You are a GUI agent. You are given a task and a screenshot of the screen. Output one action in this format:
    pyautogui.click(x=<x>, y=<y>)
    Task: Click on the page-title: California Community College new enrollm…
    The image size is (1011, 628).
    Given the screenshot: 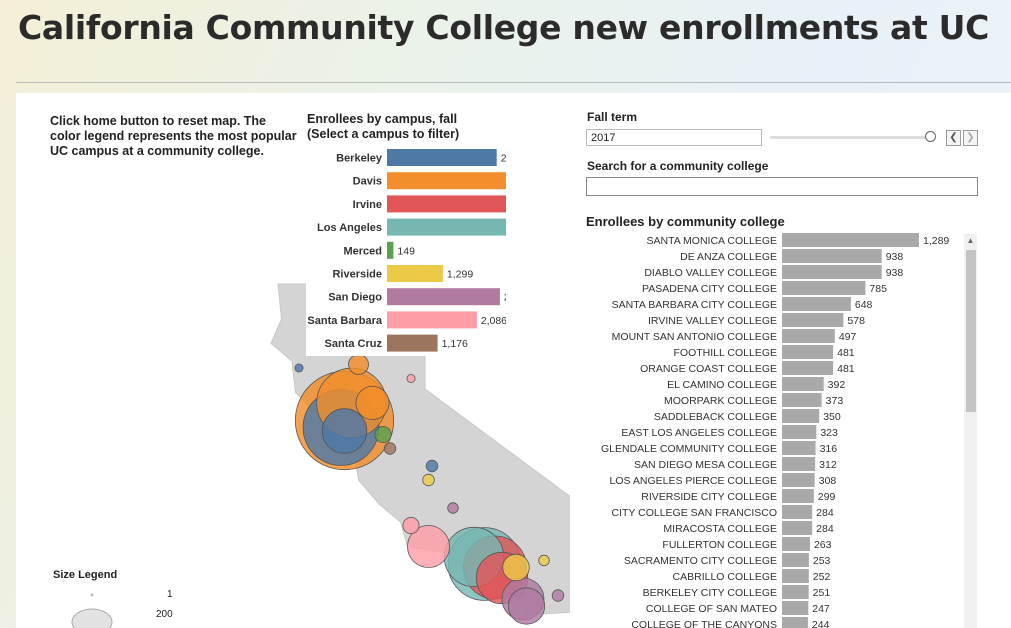 What is the action you would take?
    pyautogui.click(x=504, y=27)
    